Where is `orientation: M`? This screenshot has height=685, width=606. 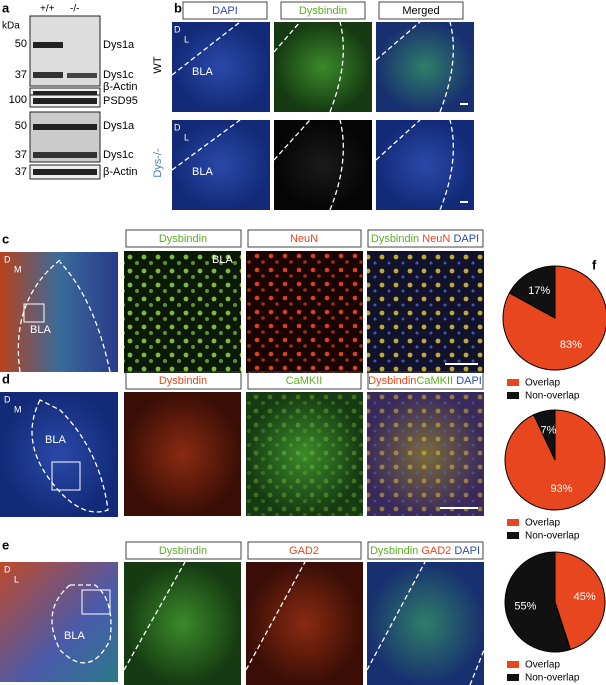 orientation: M is located at coordinates (18, 269).